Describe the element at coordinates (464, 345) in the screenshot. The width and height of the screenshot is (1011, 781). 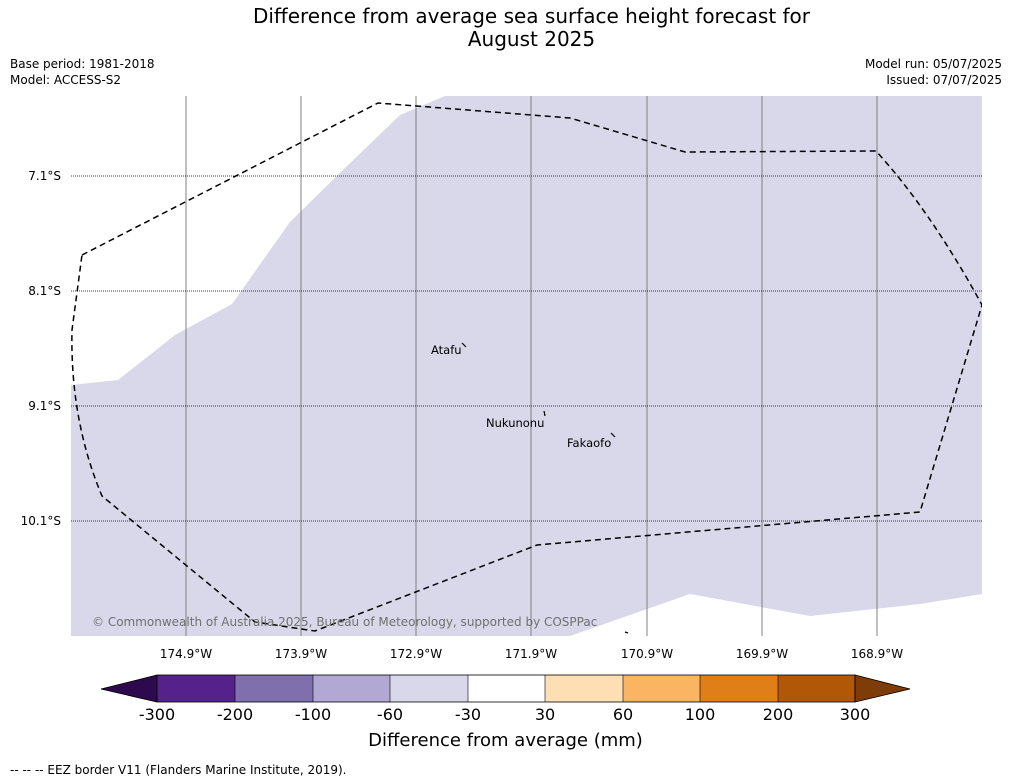
I see `atafu-atoll-icon` at that location.